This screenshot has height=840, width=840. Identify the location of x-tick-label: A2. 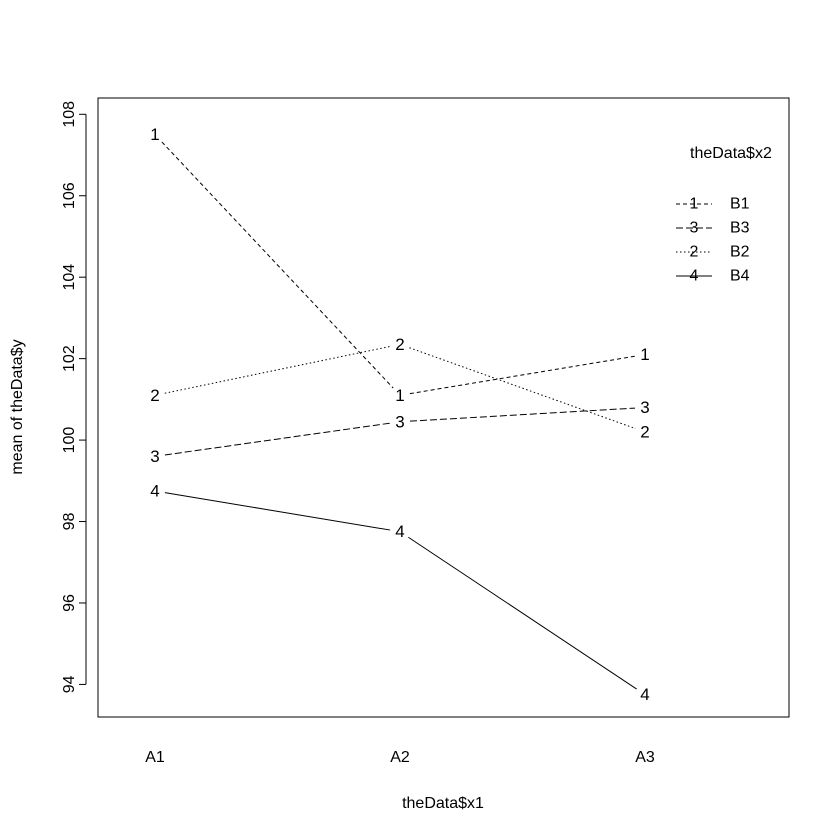
(400, 757).